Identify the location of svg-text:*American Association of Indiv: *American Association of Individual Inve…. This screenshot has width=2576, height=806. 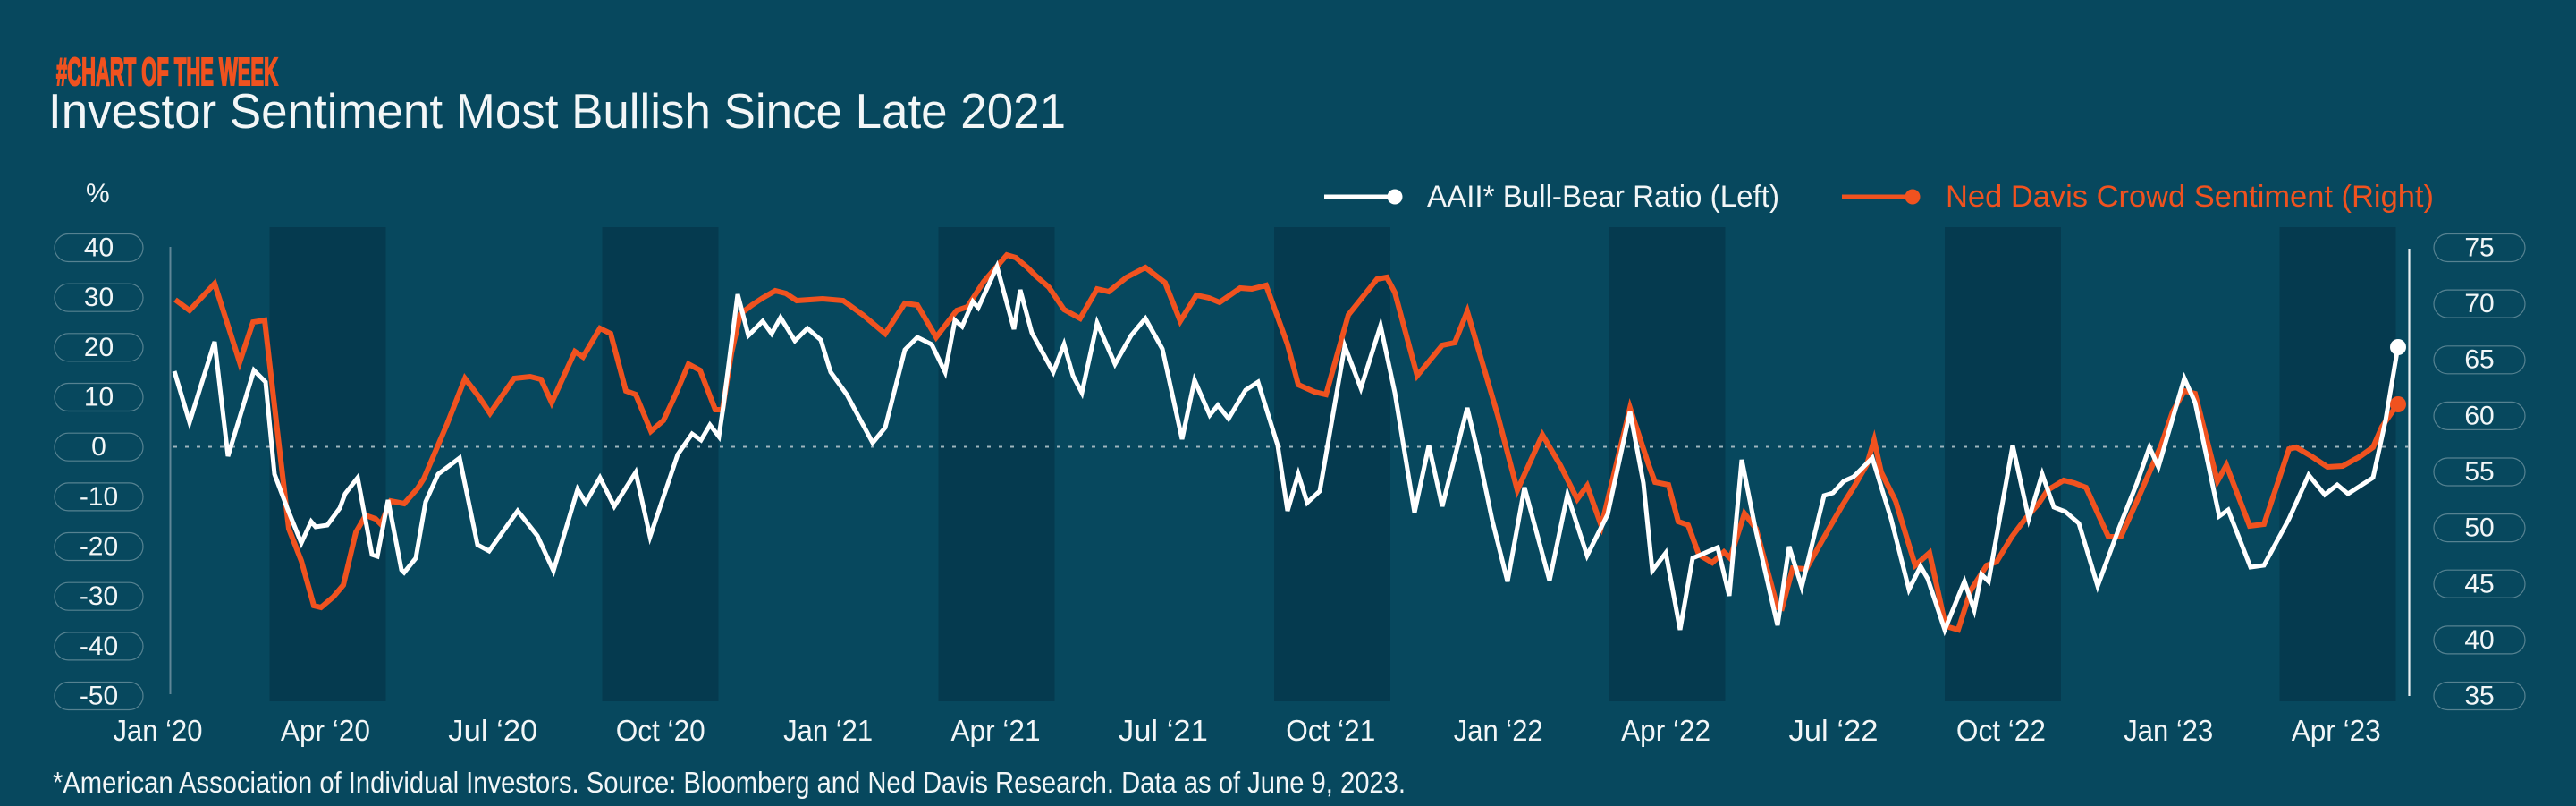
(729, 782).